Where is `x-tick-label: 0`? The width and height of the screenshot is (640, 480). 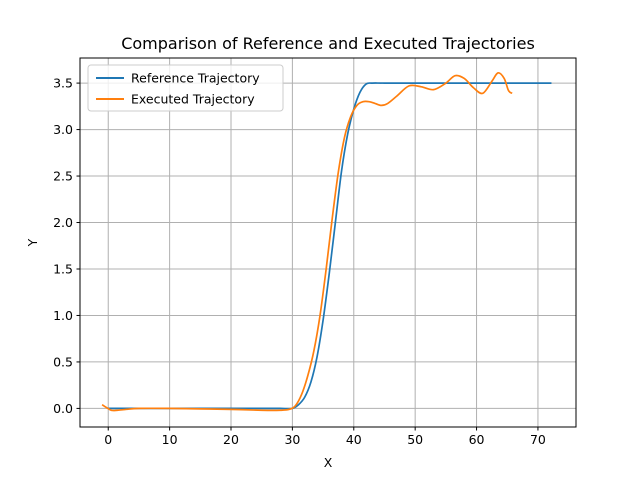
x-tick-label: 0 is located at coordinates (108, 439).